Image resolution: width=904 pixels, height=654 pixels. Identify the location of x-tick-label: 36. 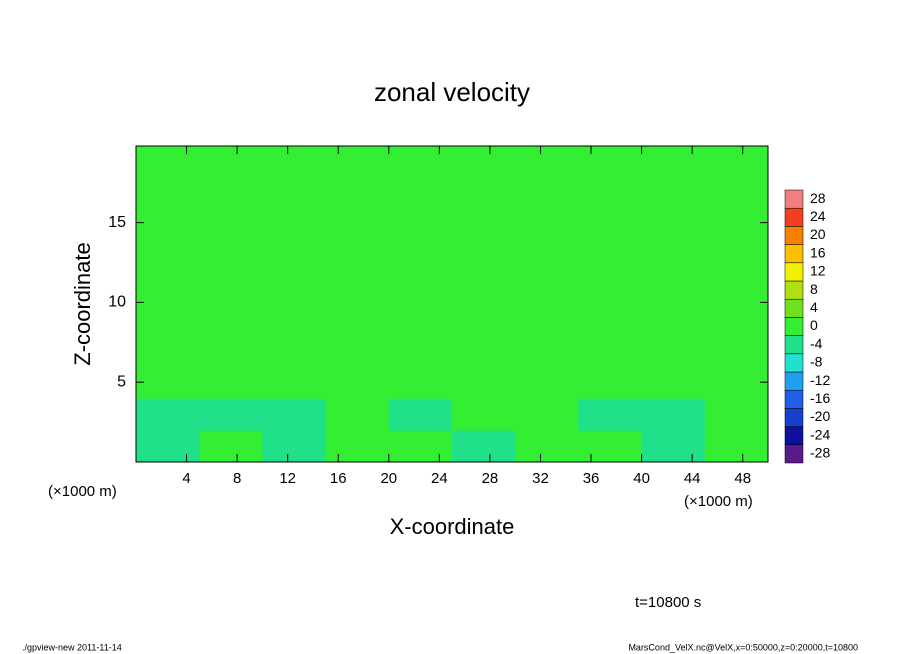
(591, 478).